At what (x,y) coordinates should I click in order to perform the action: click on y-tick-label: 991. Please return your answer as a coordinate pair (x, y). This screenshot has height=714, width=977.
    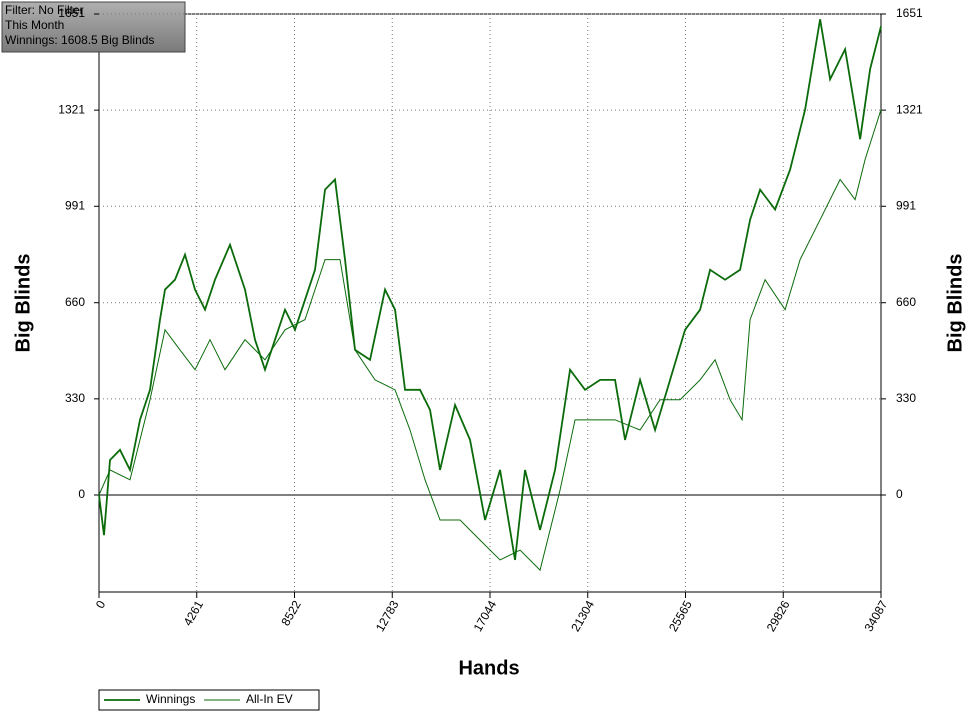
    Looking at the image, I should click on (75, 205).